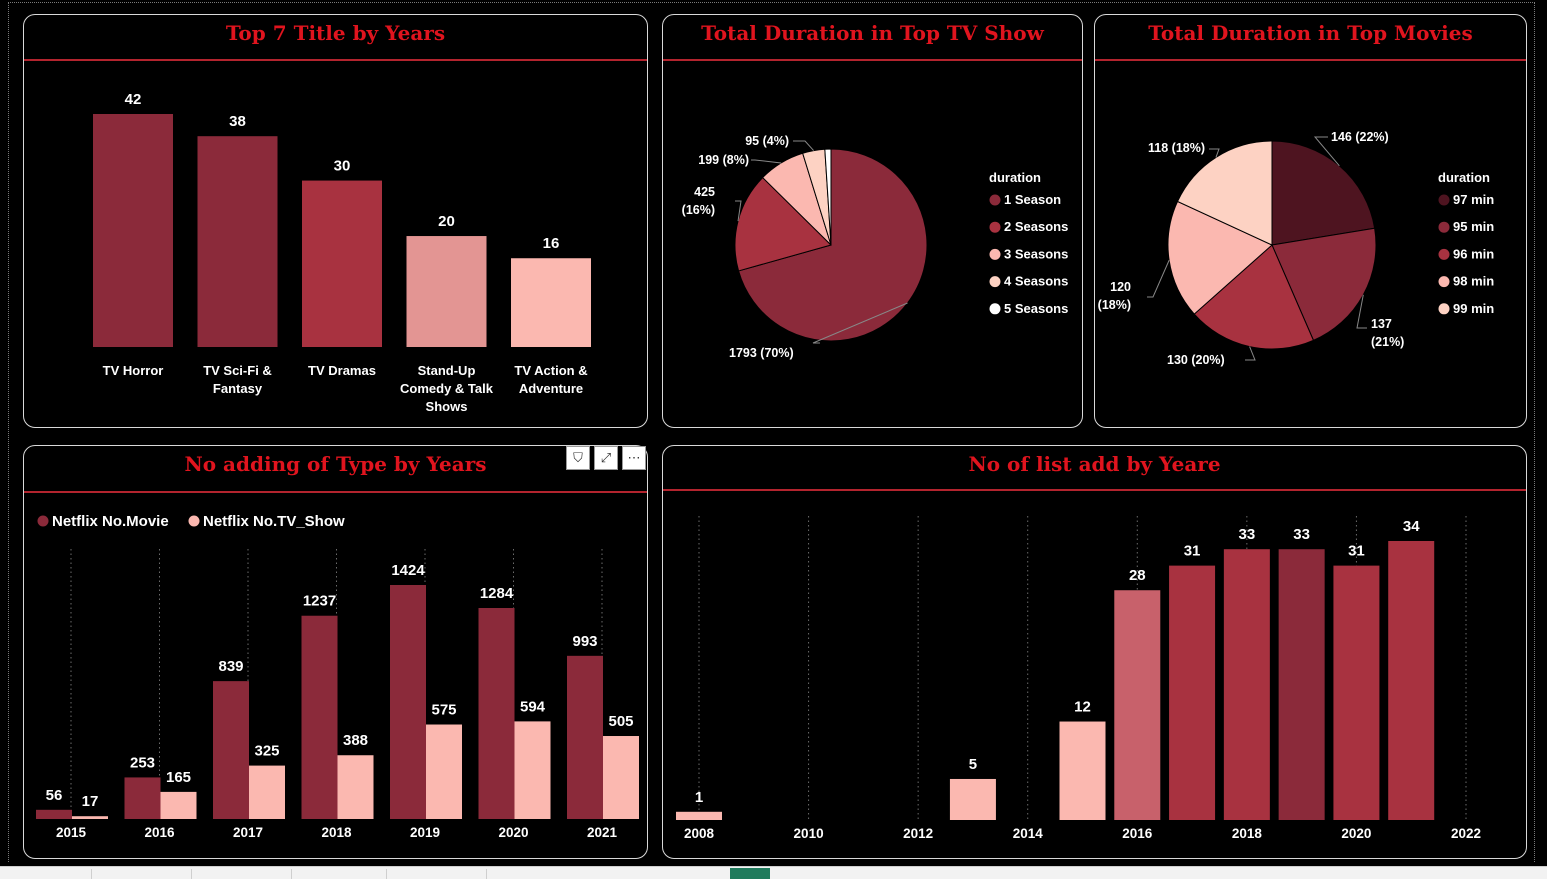 The height and width of the screenshot is (879, 1547). Describe the element at coordinates (133, 99) in the screenshot. I see `top7-data-label: 42` at that location.